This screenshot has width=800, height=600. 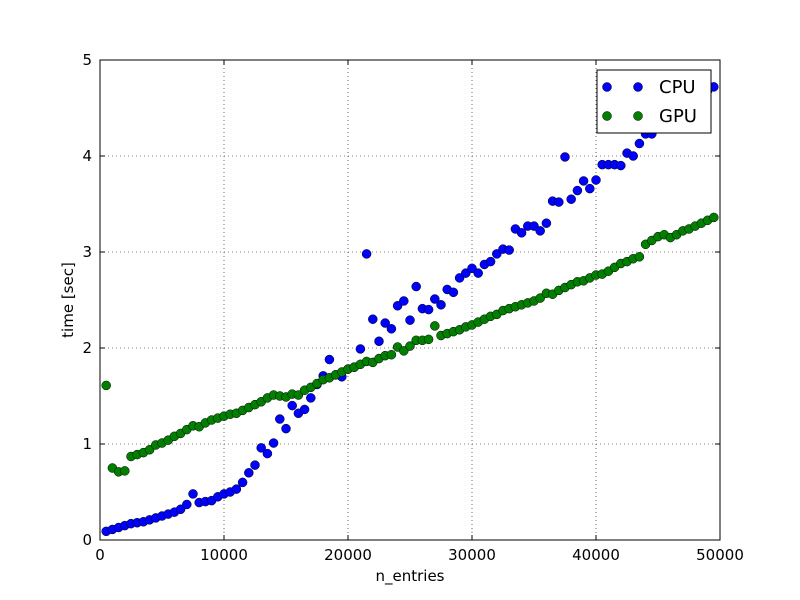 What do you see at coordinates (87, 540) in the screenshot?
I see `y-tick-label: 0` at bounding box center [87, 540].